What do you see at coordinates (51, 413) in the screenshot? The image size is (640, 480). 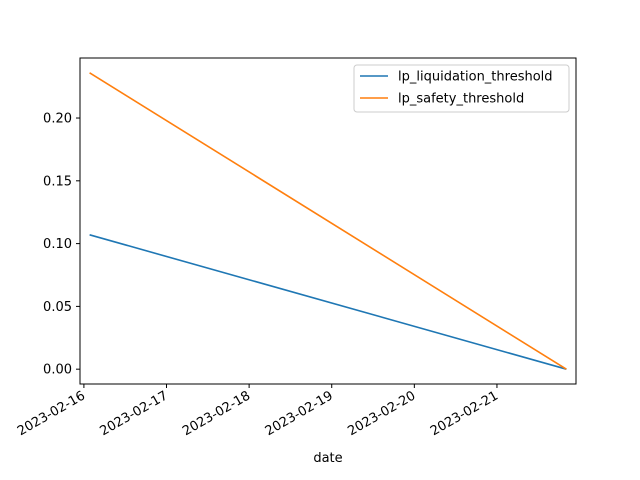 I see `x-tick-label: 2023-02-16` at bounding box center [51, 413].